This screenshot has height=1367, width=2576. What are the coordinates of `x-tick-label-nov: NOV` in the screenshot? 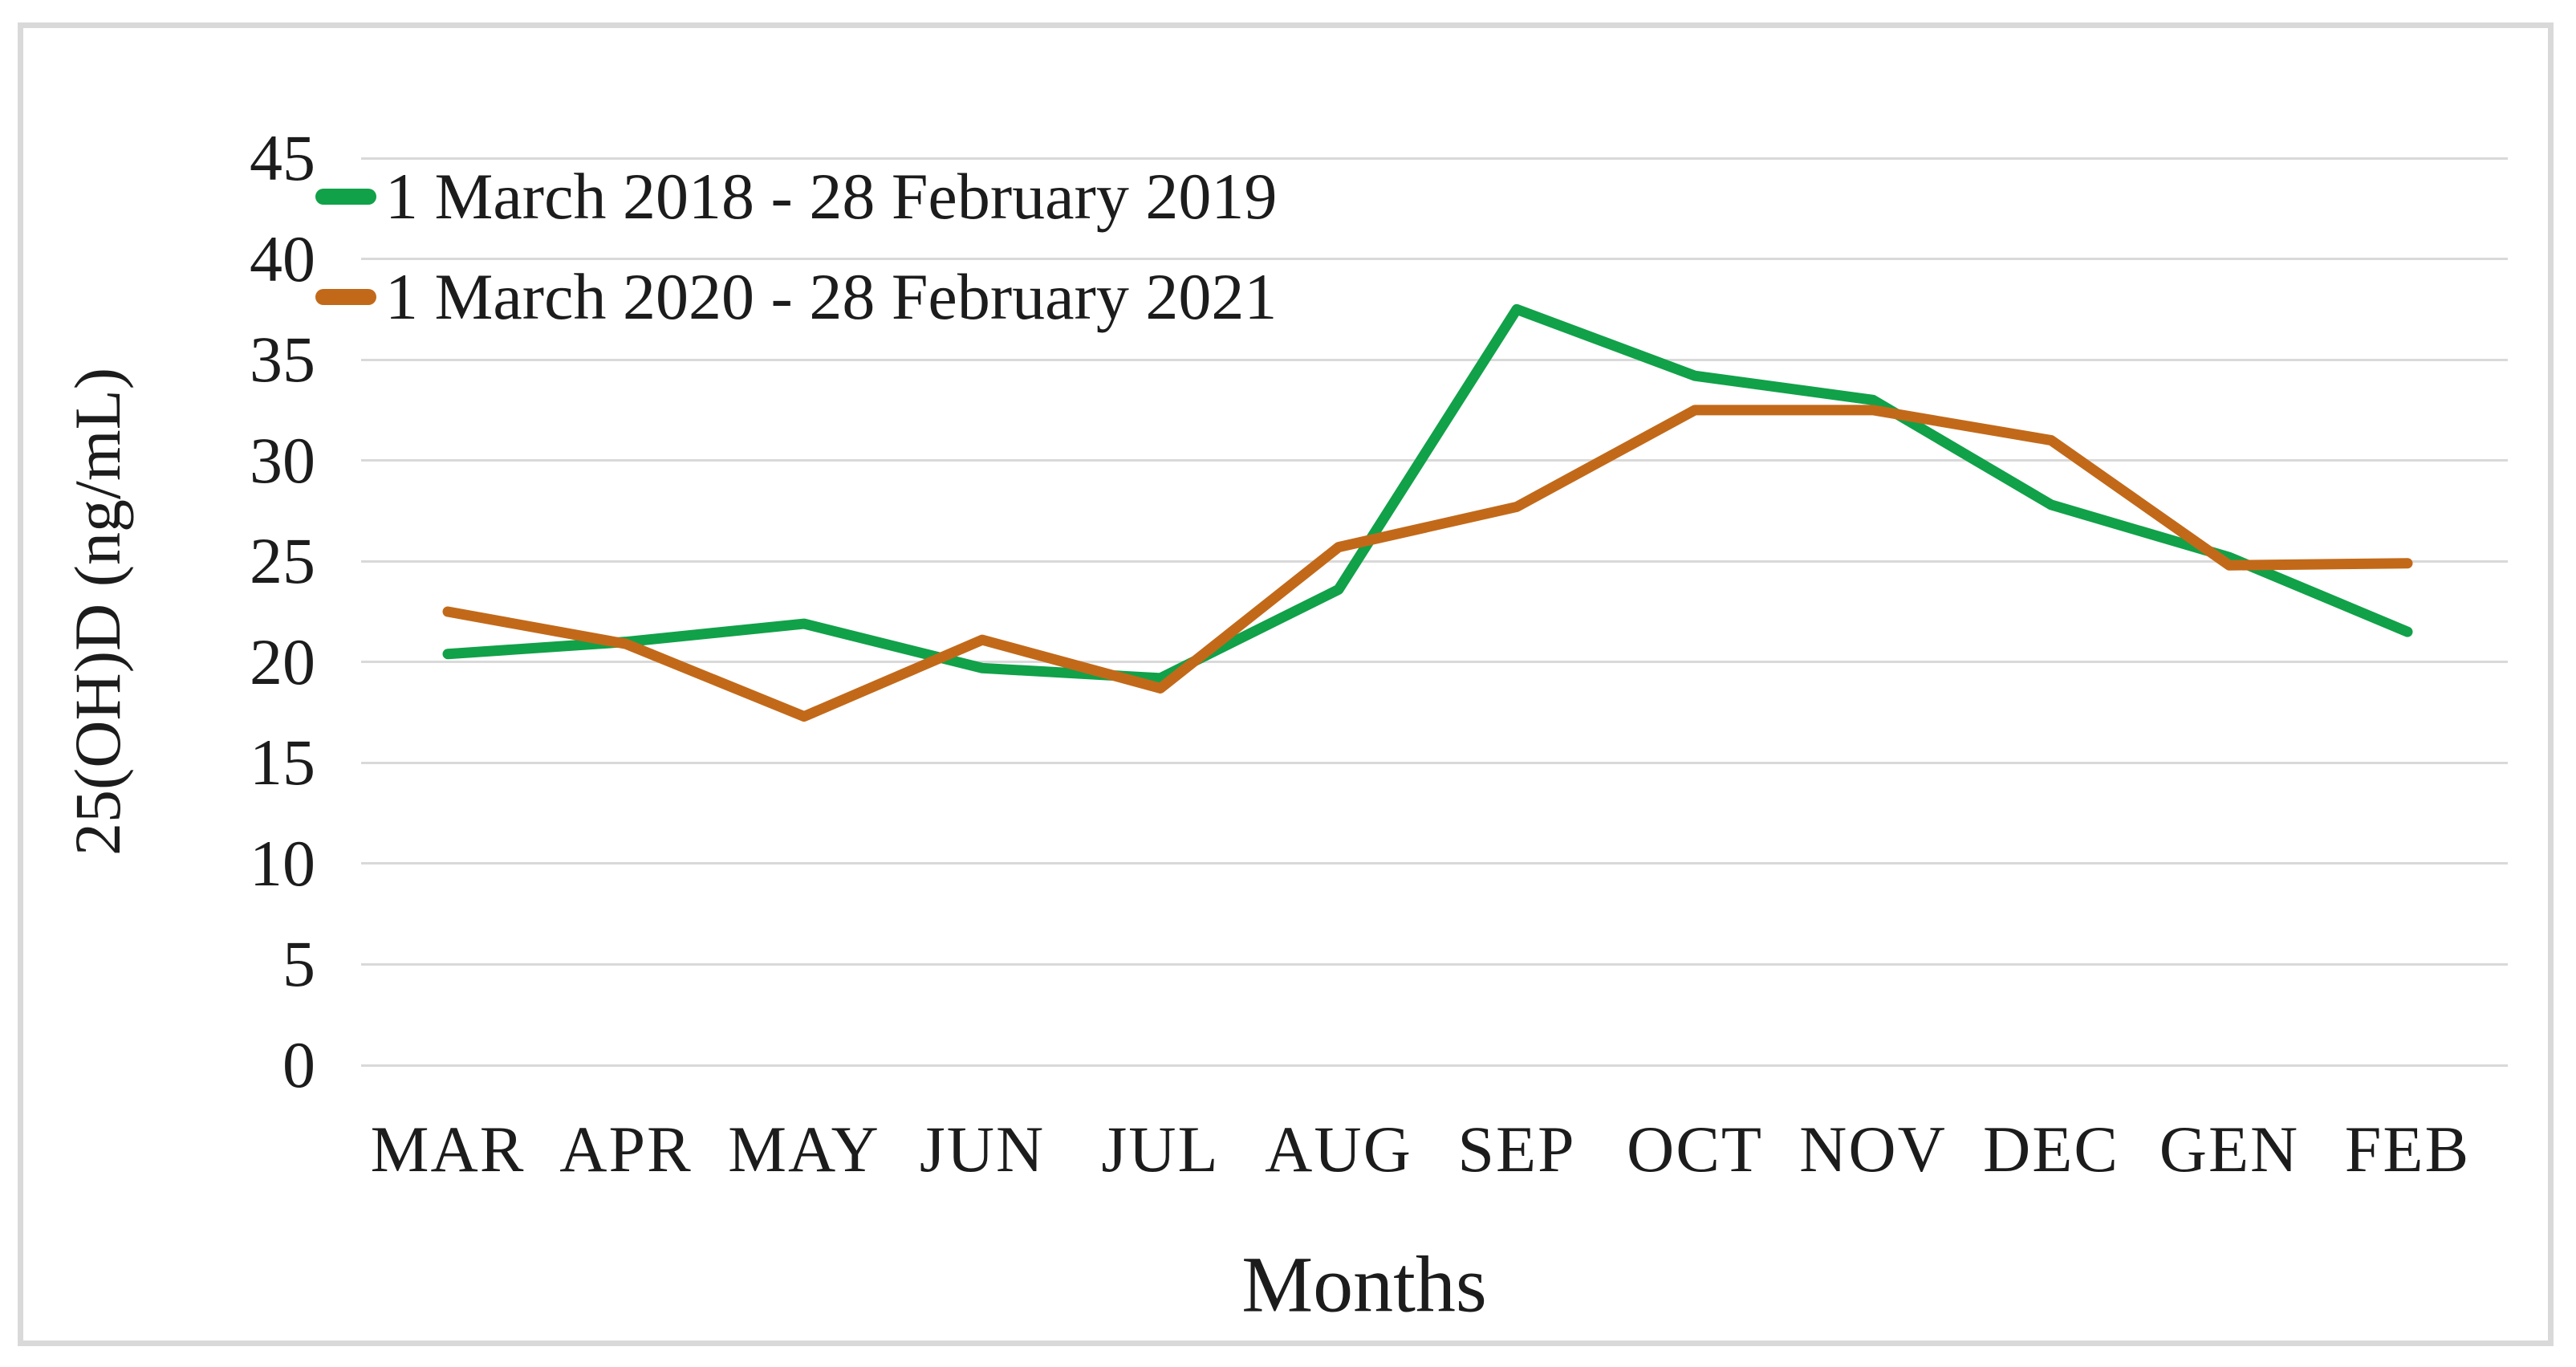 It's located at (1873, 1149).